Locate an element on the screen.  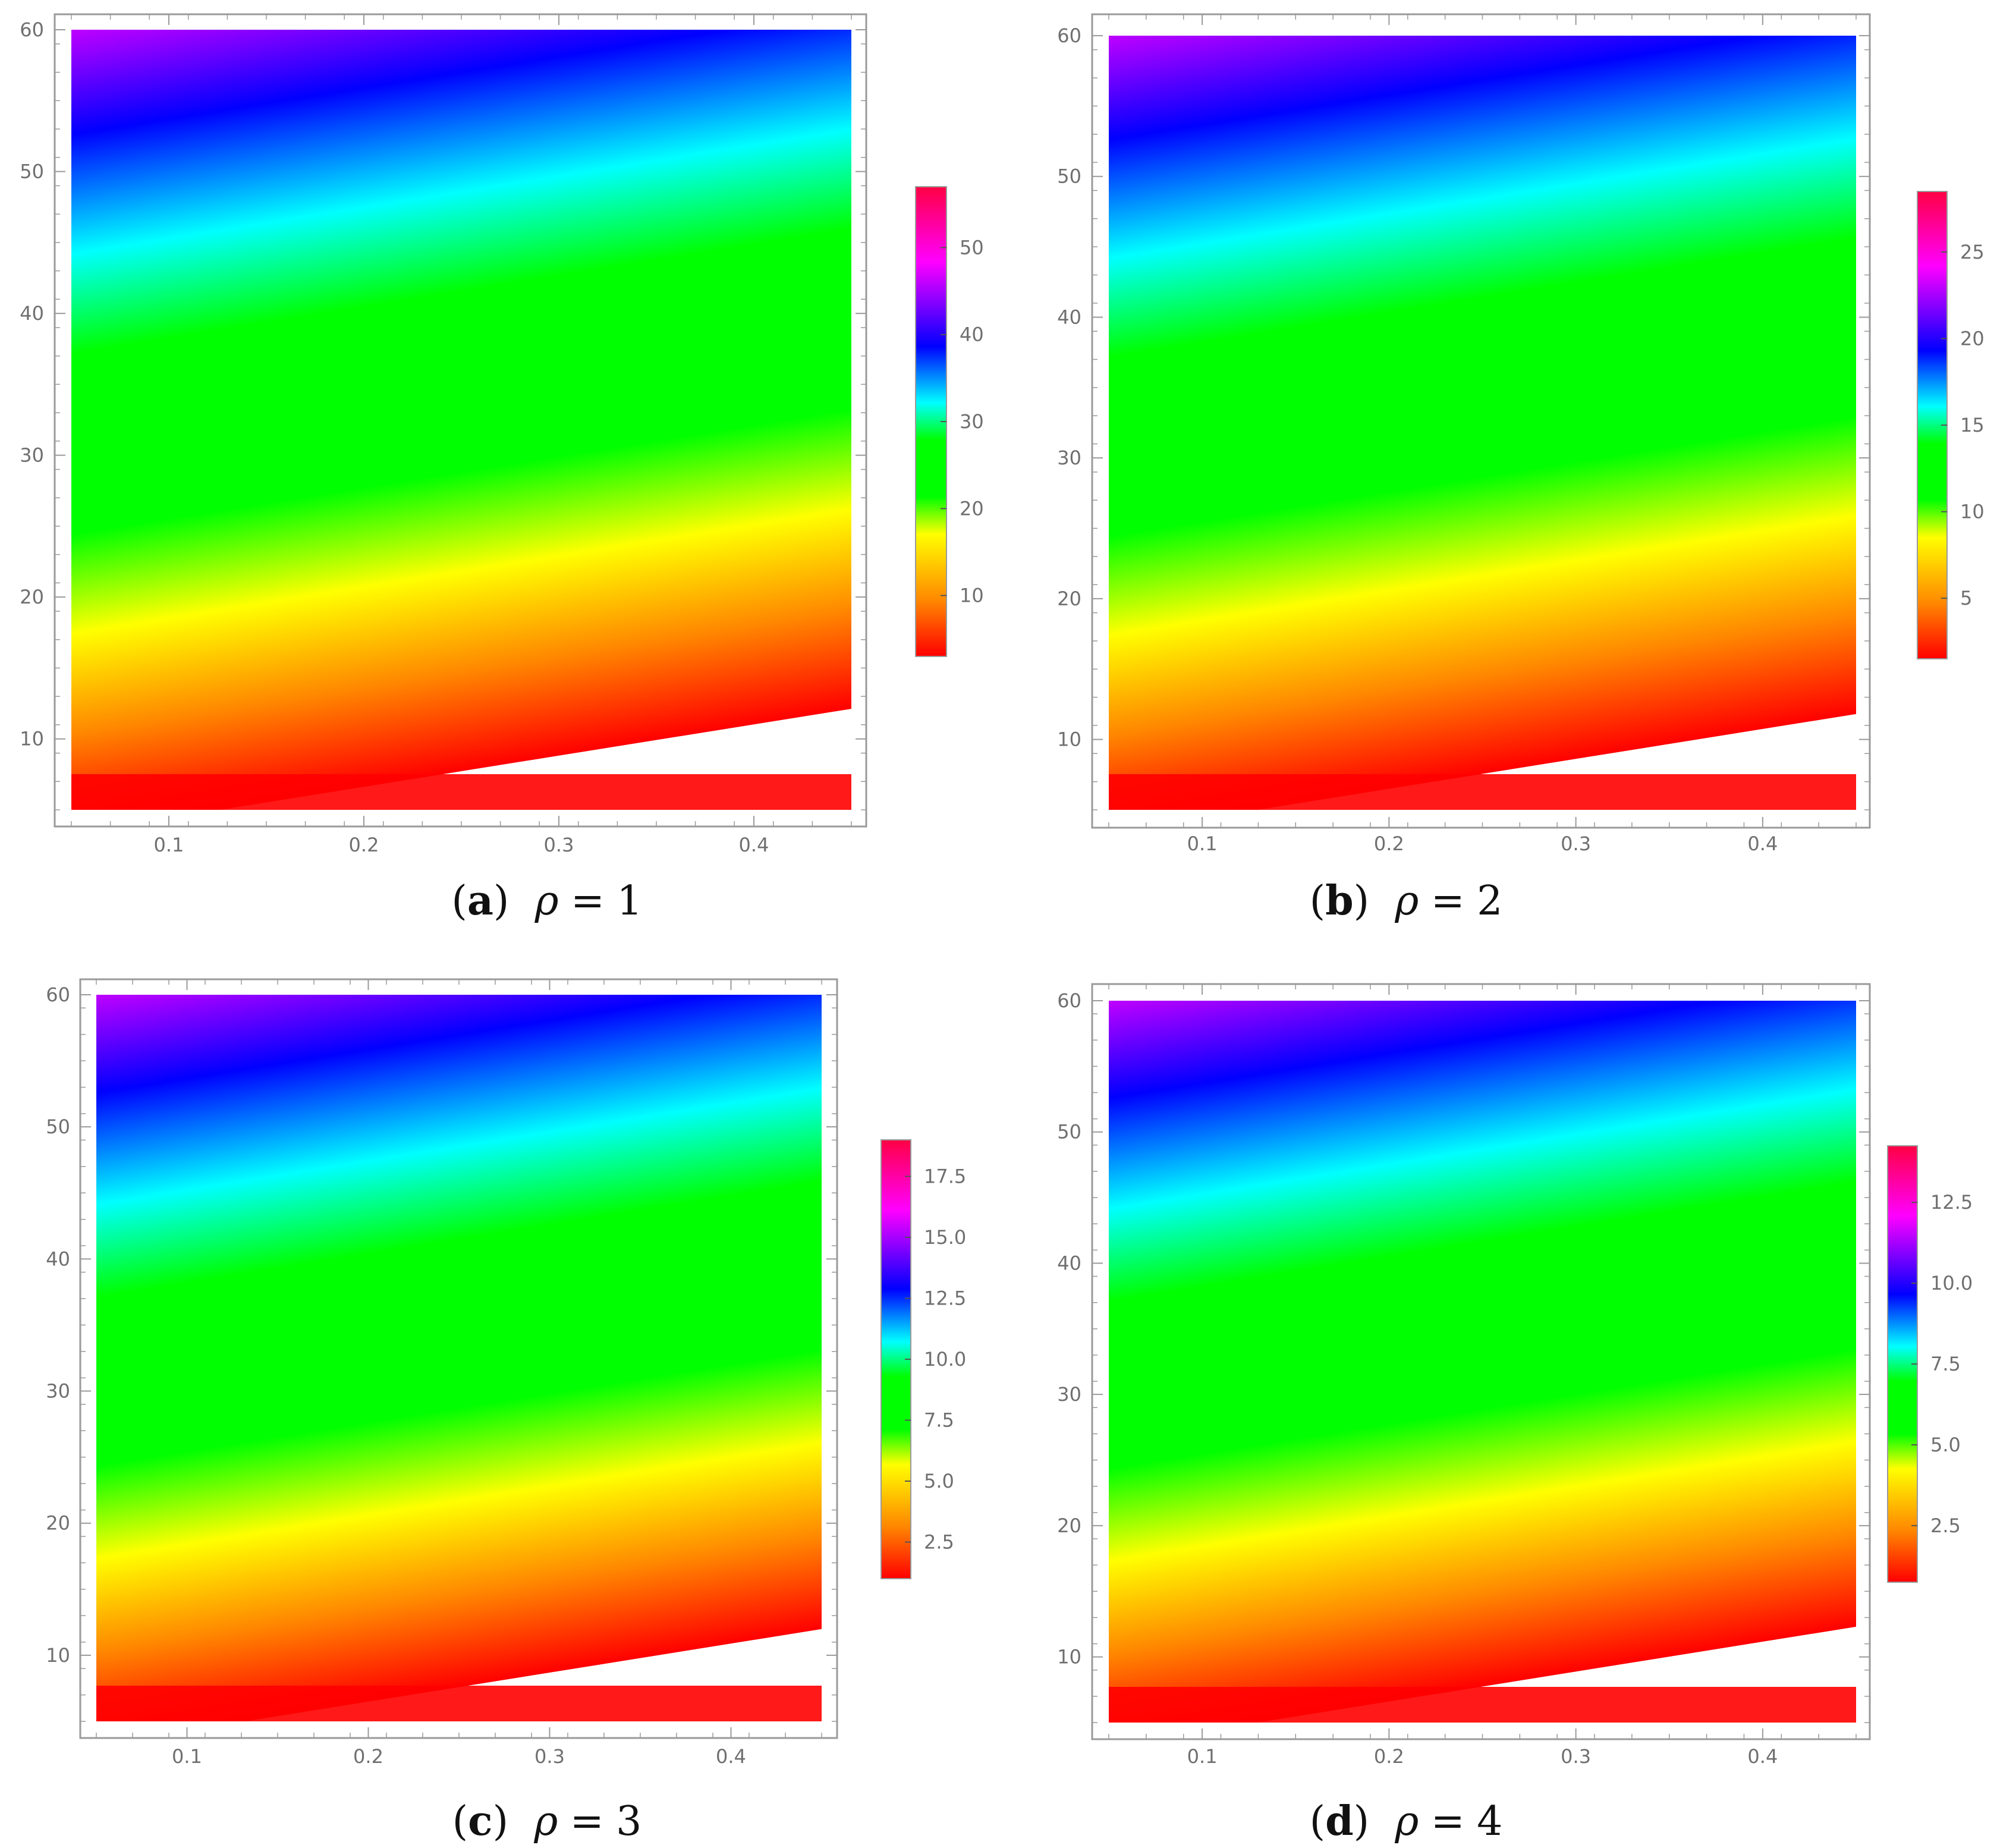
density-gradient-d is located at coordinates (1482, 1362).